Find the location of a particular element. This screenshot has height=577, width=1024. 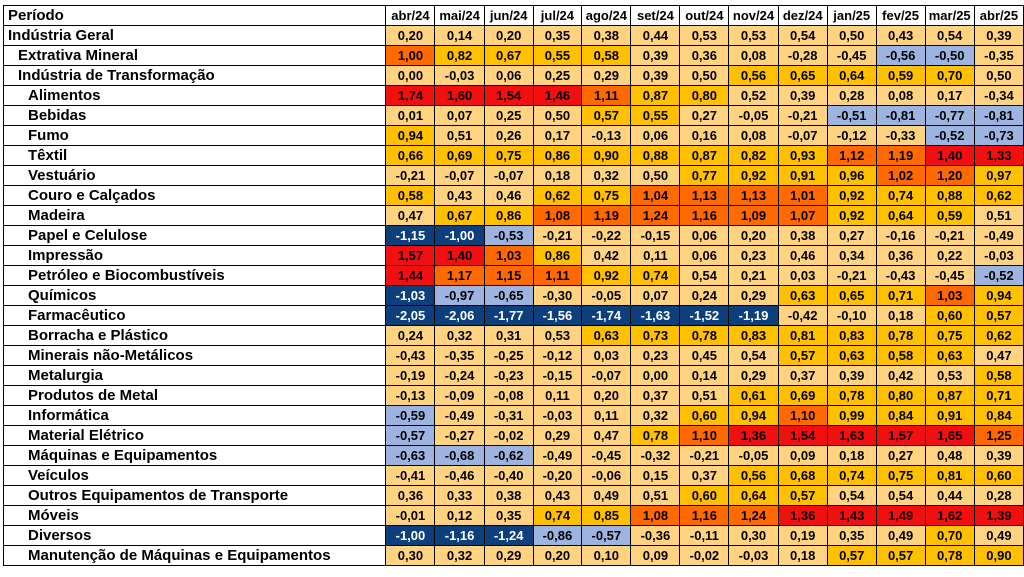

row-label: Veículos is located at coordinates (194, 475).